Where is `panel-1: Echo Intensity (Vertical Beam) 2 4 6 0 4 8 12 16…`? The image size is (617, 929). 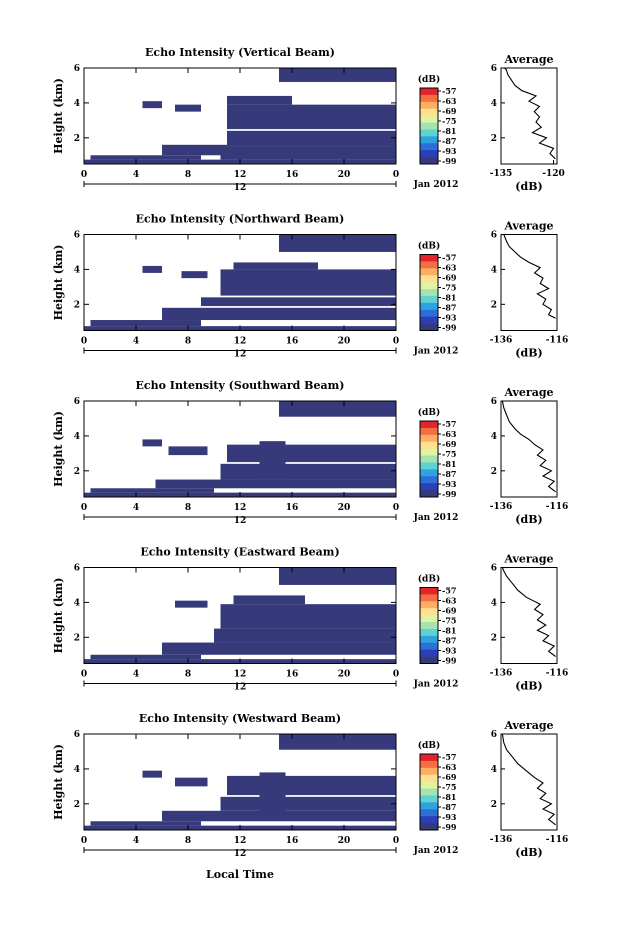 panel-1: Echo Intensity (Vertical Beam) 2 4 6 0 4 8 12 16… is located at coordinates (308, 119).